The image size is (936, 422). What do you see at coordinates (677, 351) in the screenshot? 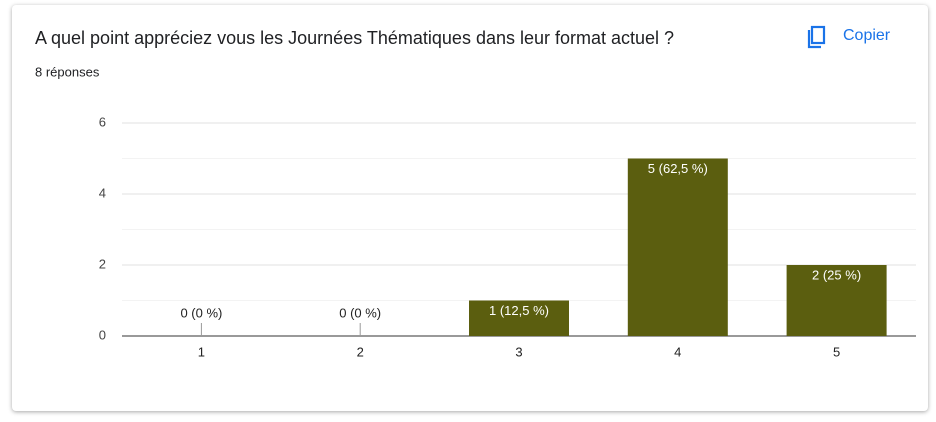
I see `x-tick-label: 4` at bounding box center [677, 351].